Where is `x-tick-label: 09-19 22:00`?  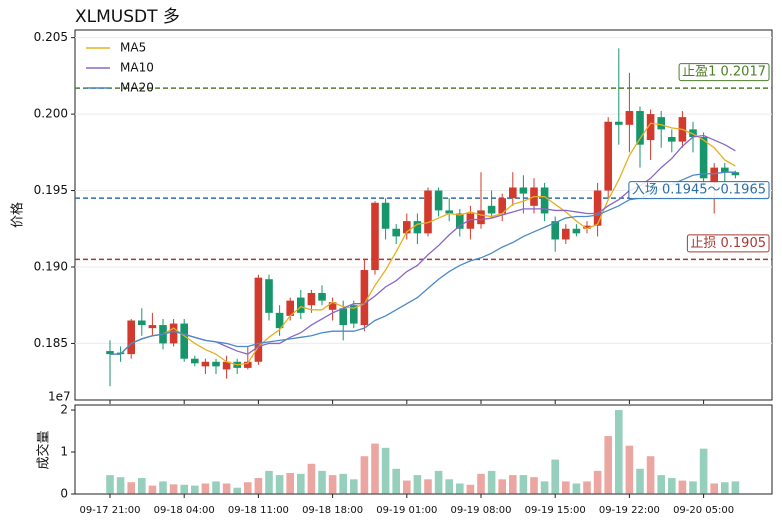 x-tick-label: 09-19 22:00 is located at coordinates (629, 510).